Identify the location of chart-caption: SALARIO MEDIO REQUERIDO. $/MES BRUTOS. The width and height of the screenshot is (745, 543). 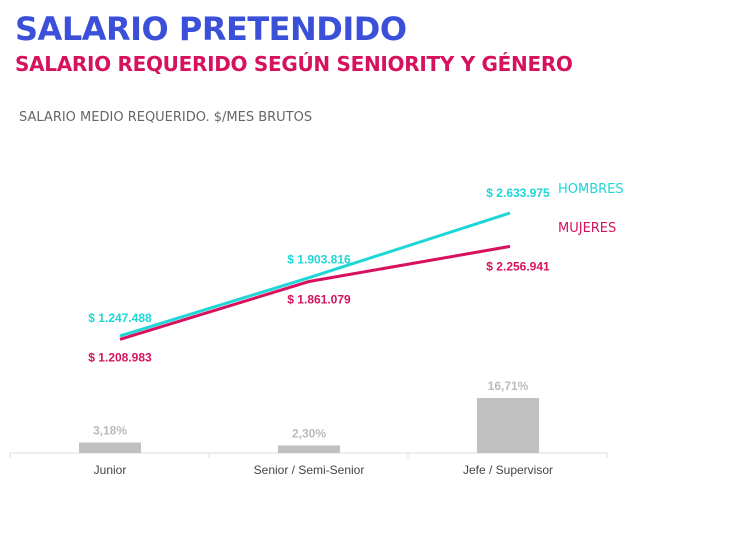
(166, 117).